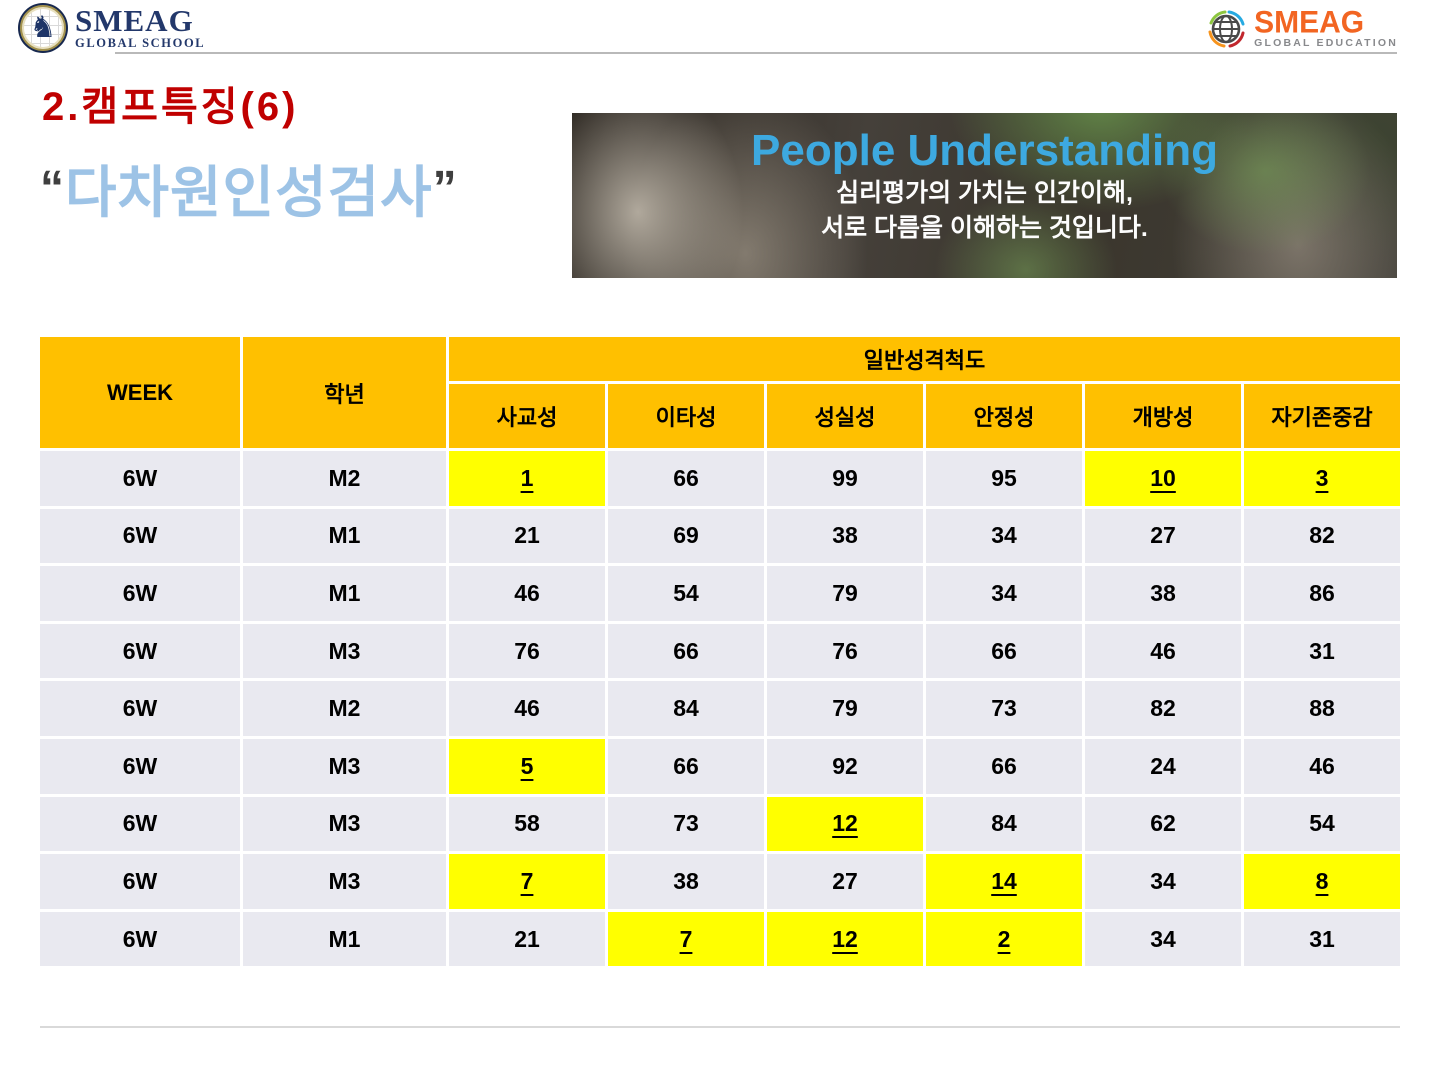 The image size is (1440, 1080). I want to click on banner-line-1: 심리평가의 가치는 인간이해,, so click(984, 193).